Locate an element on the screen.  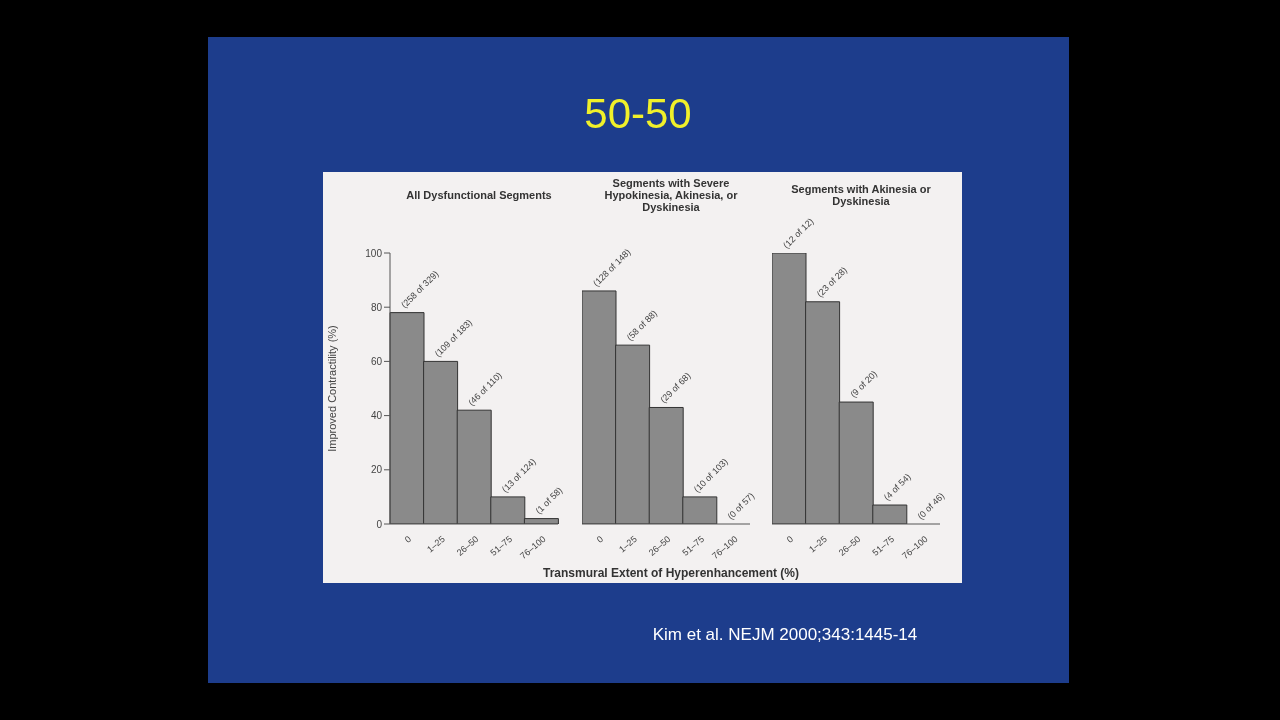
y-tick-label: 80 is located at coordinates (376, 307).